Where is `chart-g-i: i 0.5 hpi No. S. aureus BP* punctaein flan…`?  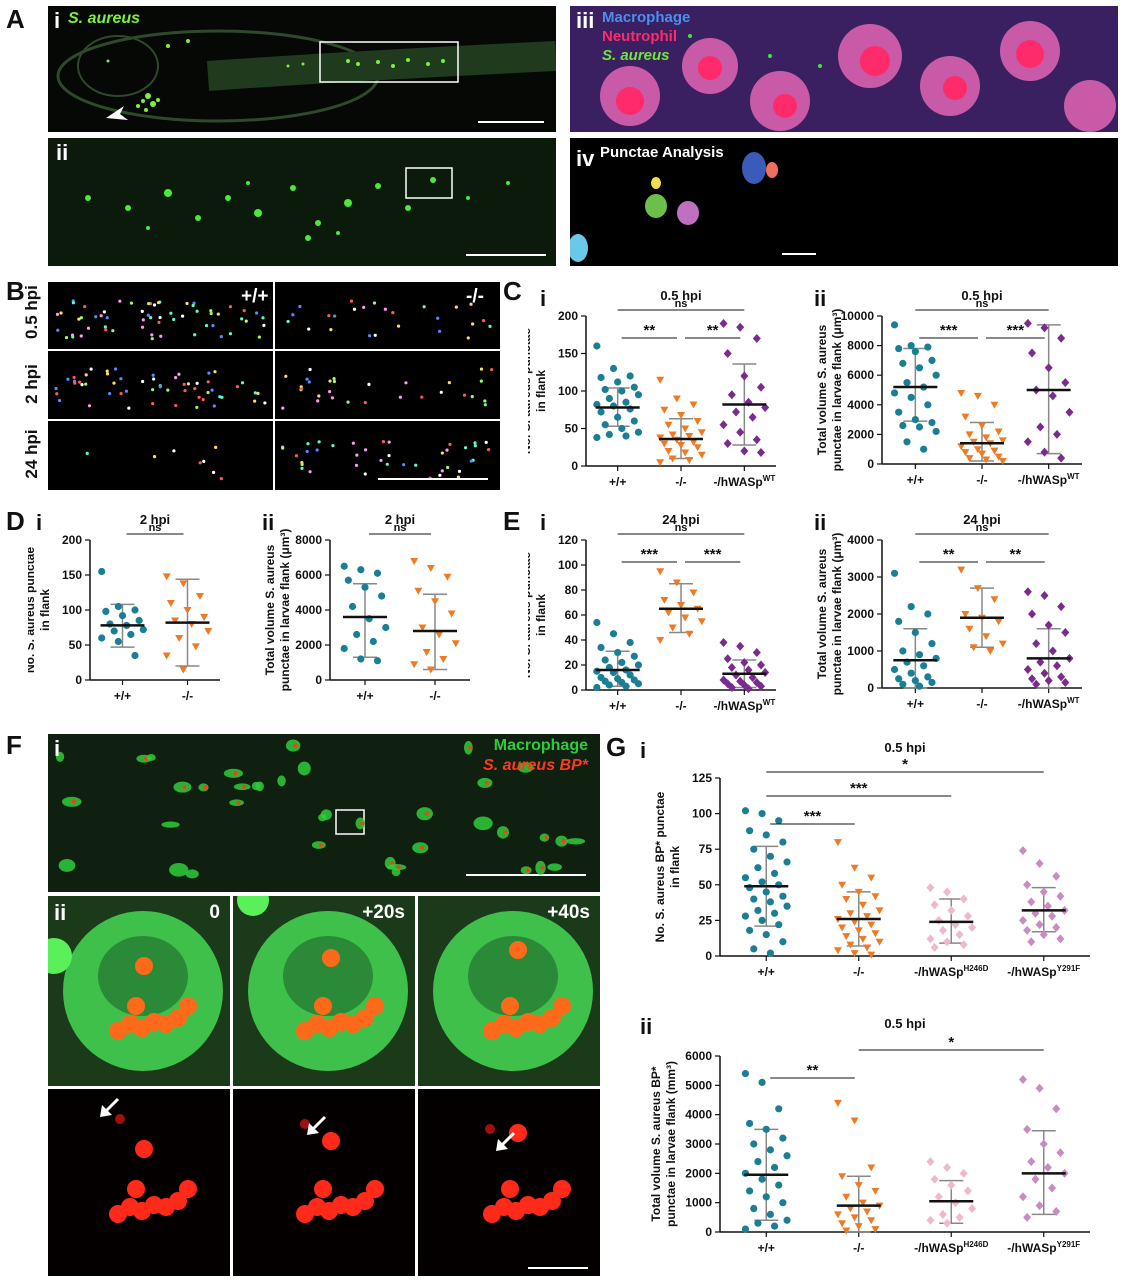 chart-g-i: i 0.5 hpi No. S. aureus BP* punctaein flan… is located at coordinates (865, 858).